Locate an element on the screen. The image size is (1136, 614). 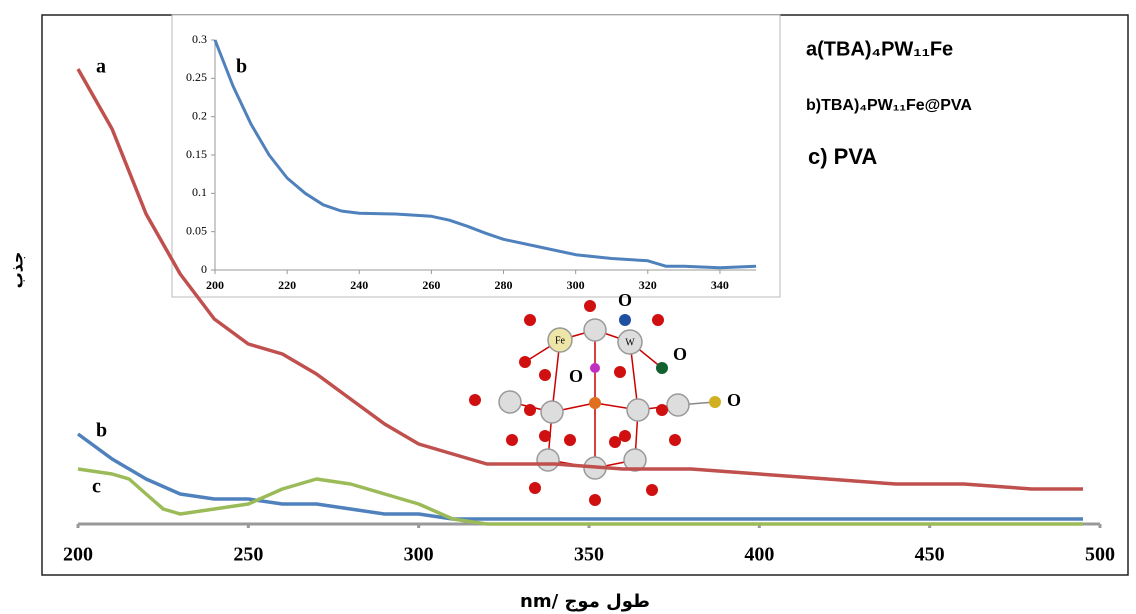
x-tick-label: 240 is located at coordinates (359, 285).